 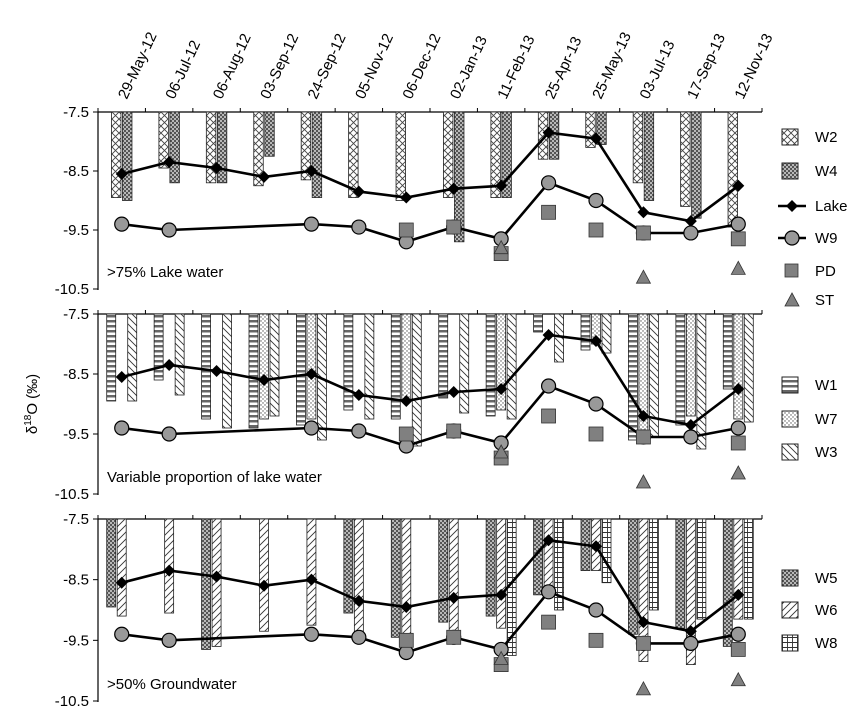 What do you see at coordinates (810, 271) in the screenshot?
I see `legend-item-pd: PD` at bounding box center [810, 271].